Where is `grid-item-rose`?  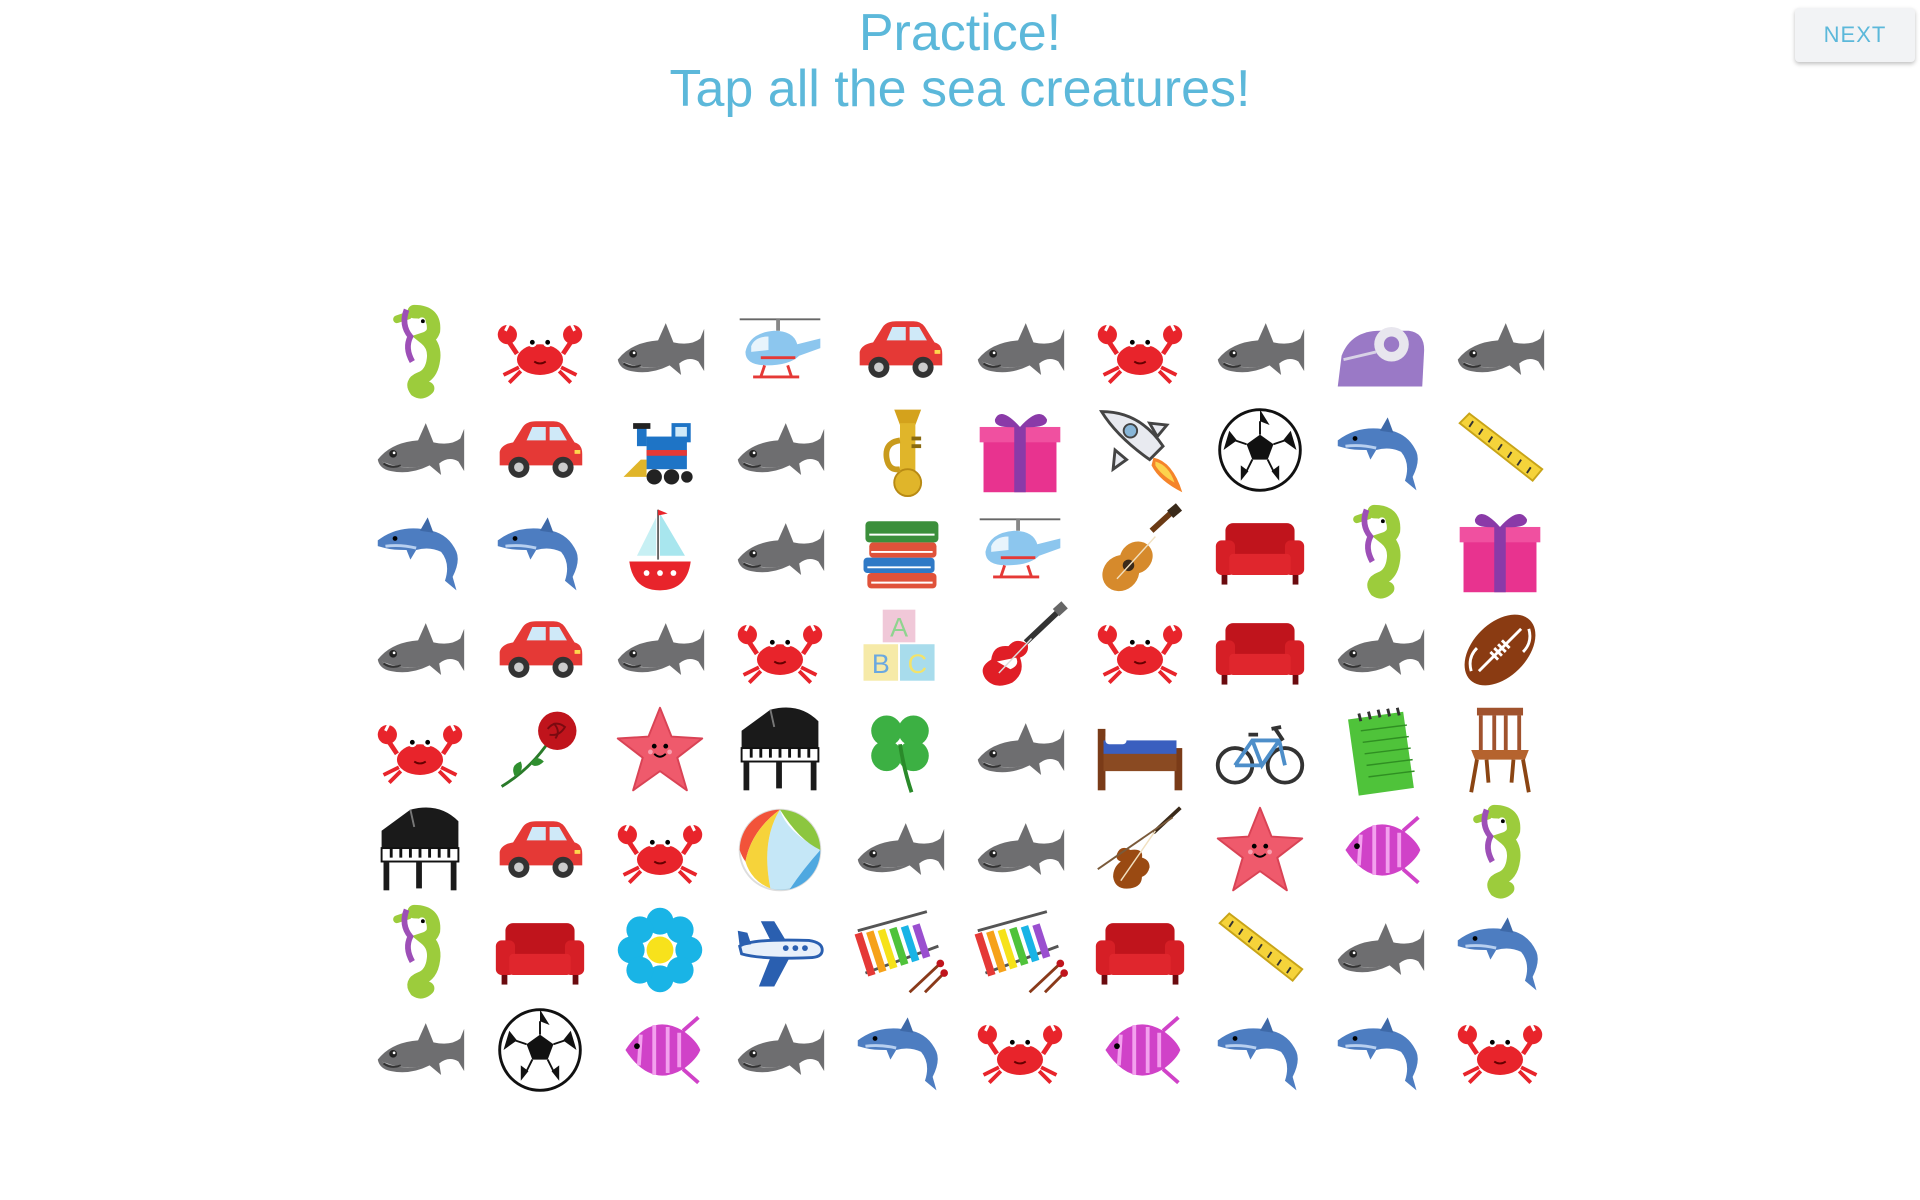
grid-item-rose is located at coordinates (540, 750).